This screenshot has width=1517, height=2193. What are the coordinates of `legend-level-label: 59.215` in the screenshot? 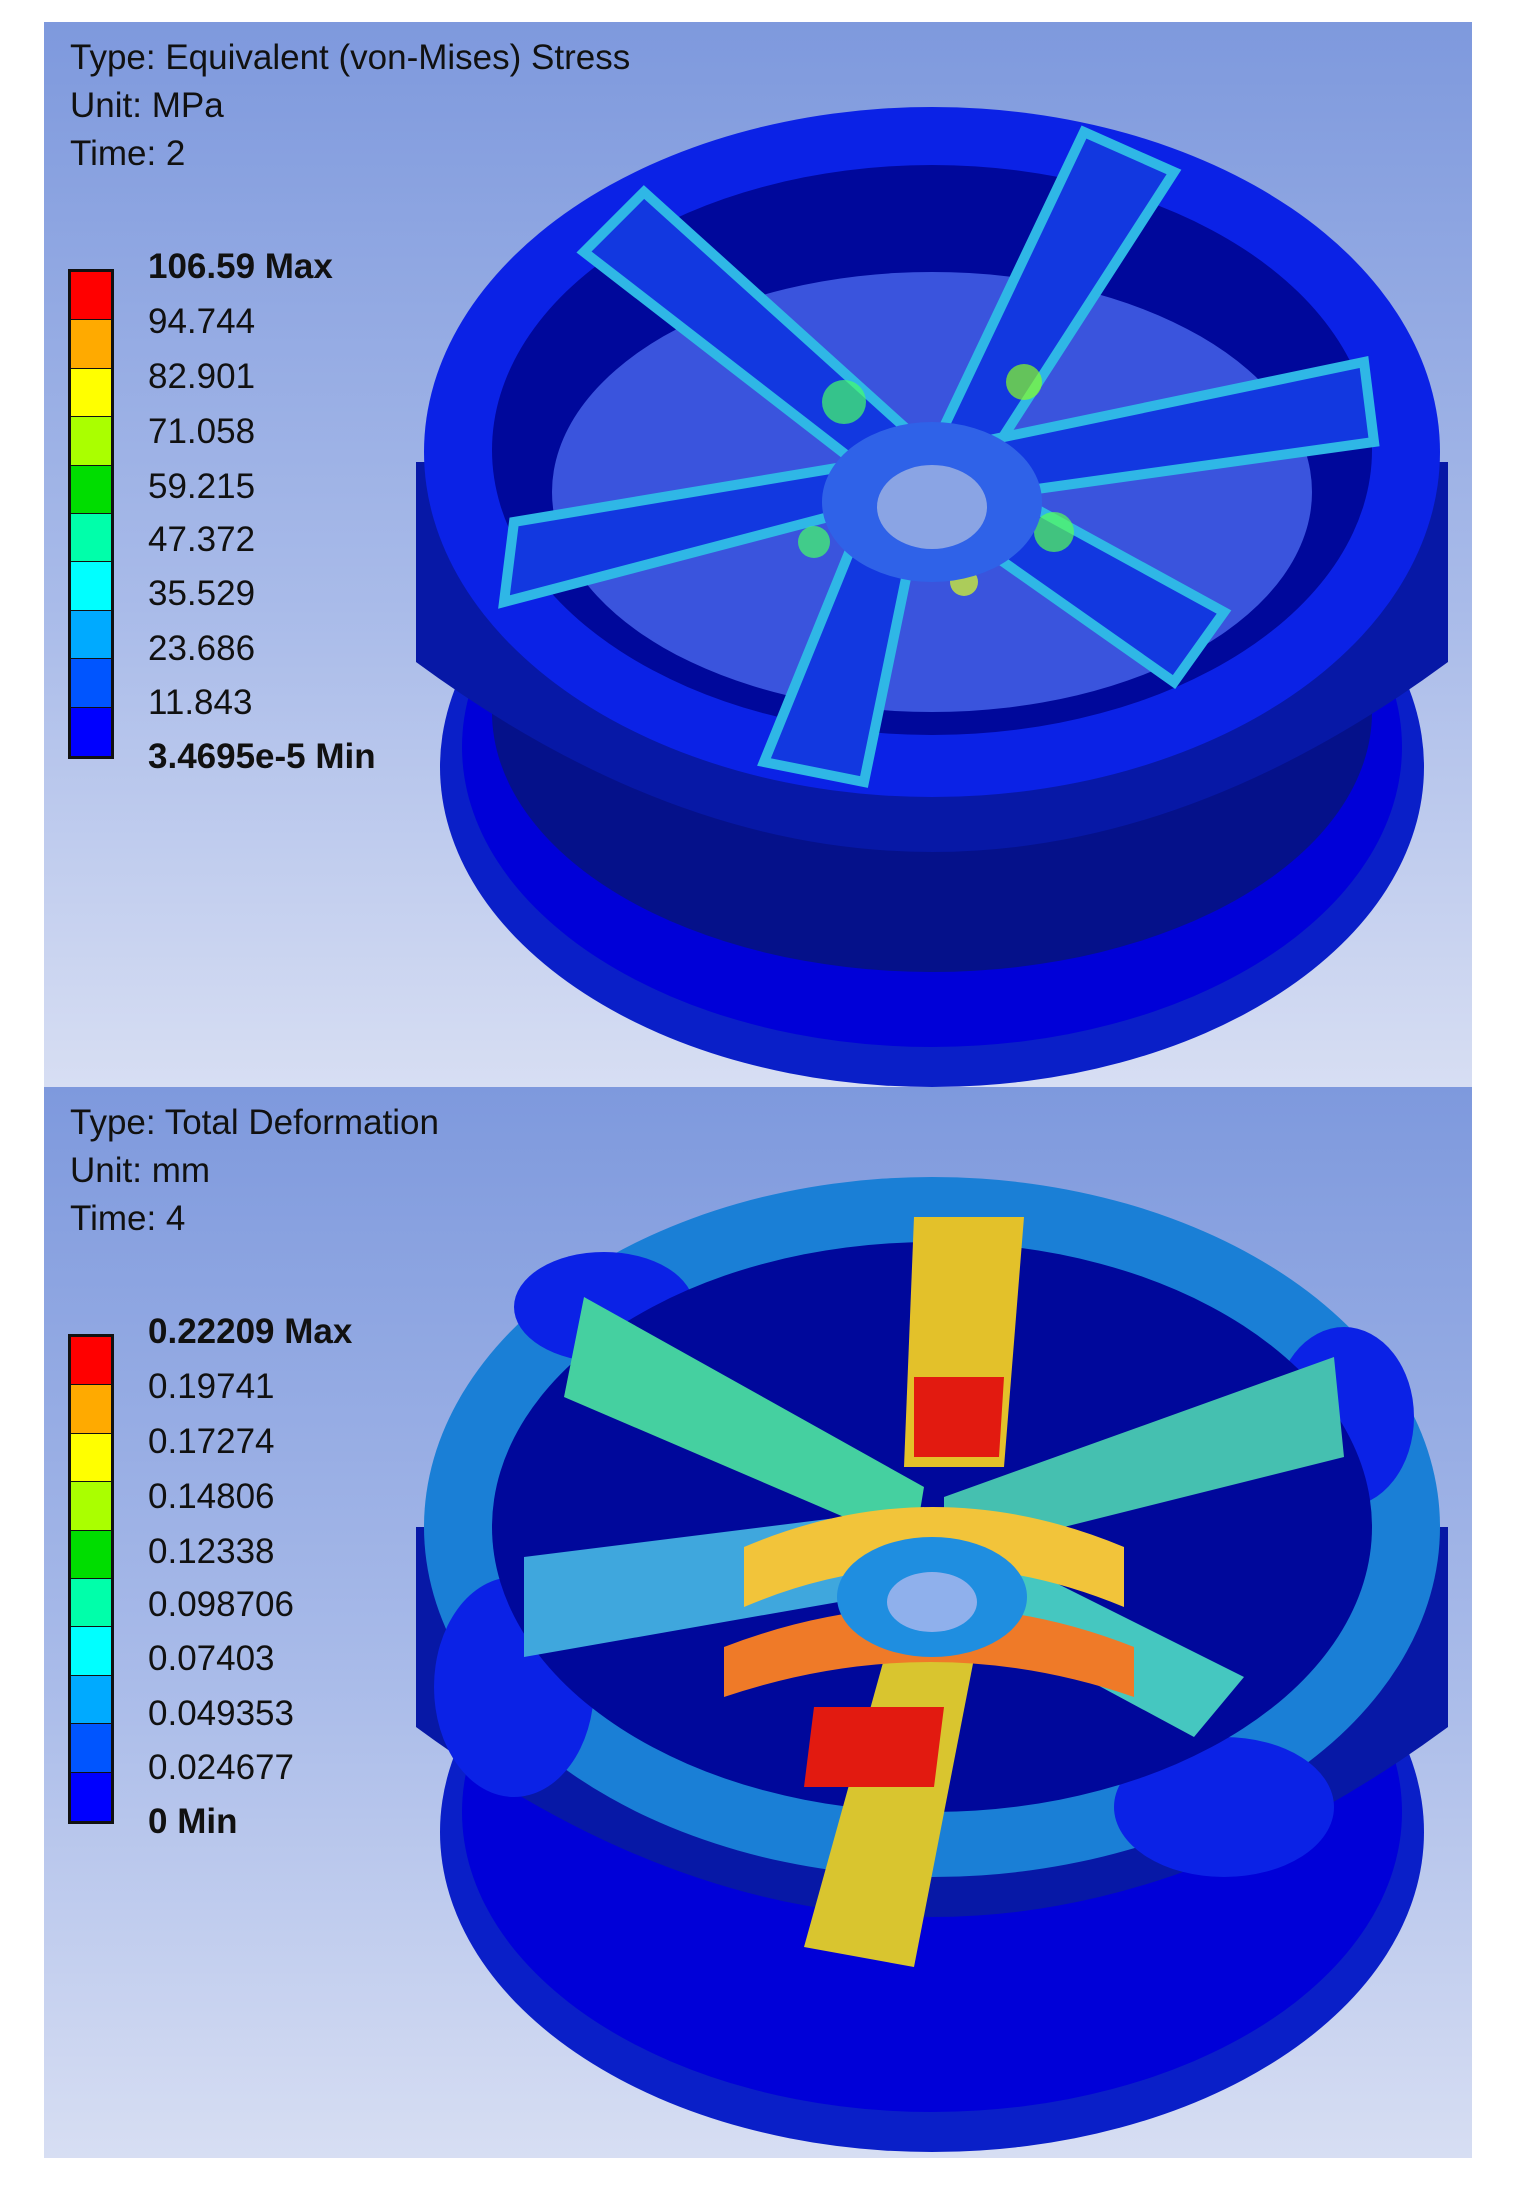 It's located at (202, 486).